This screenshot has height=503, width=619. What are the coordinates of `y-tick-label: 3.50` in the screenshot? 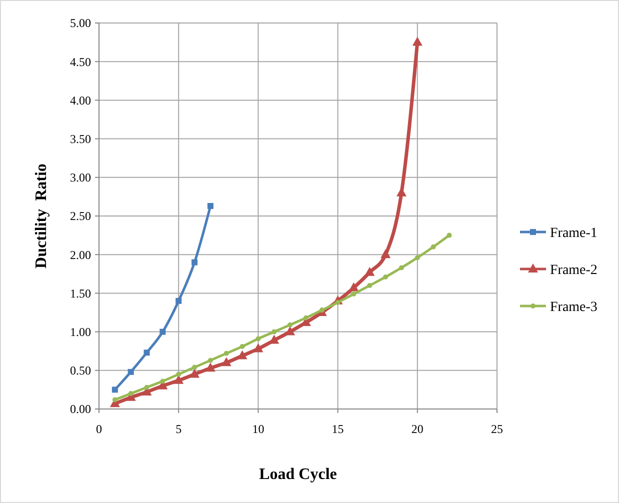 It's located at (80, 139).